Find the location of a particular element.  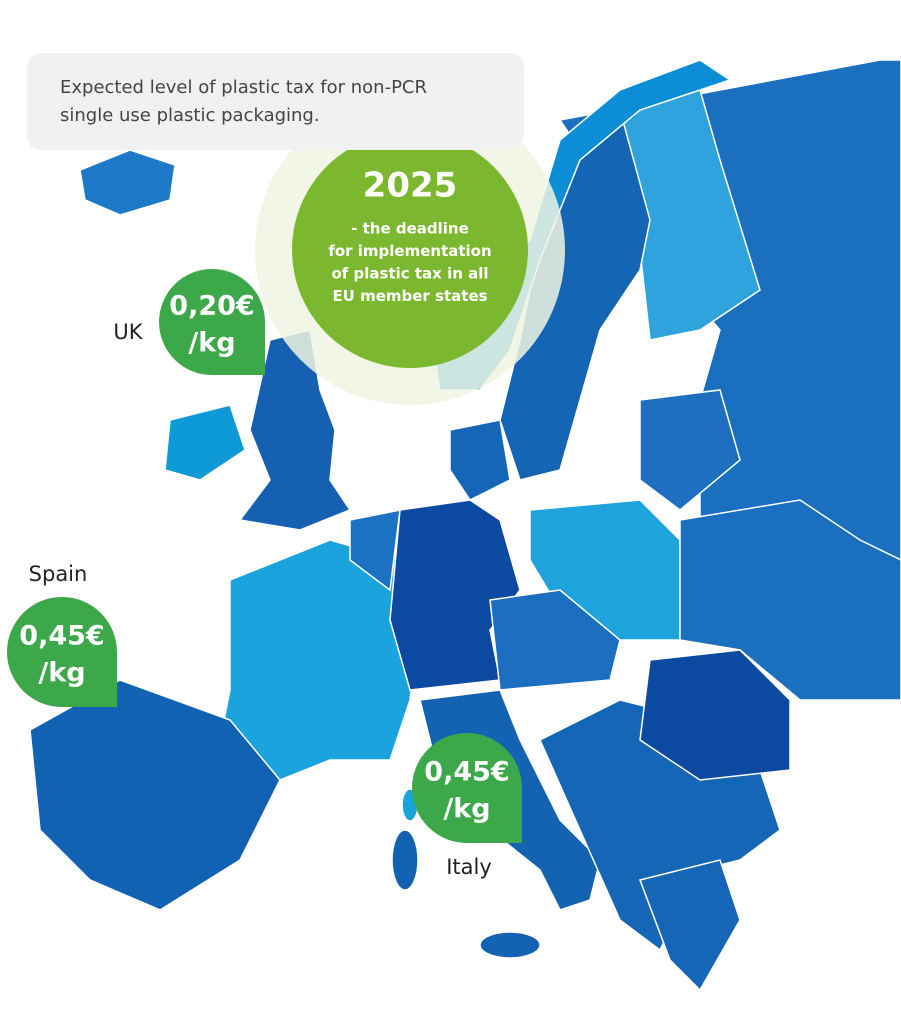

caption-line: single use plastic packaging. is located at coordinates (190, 115).